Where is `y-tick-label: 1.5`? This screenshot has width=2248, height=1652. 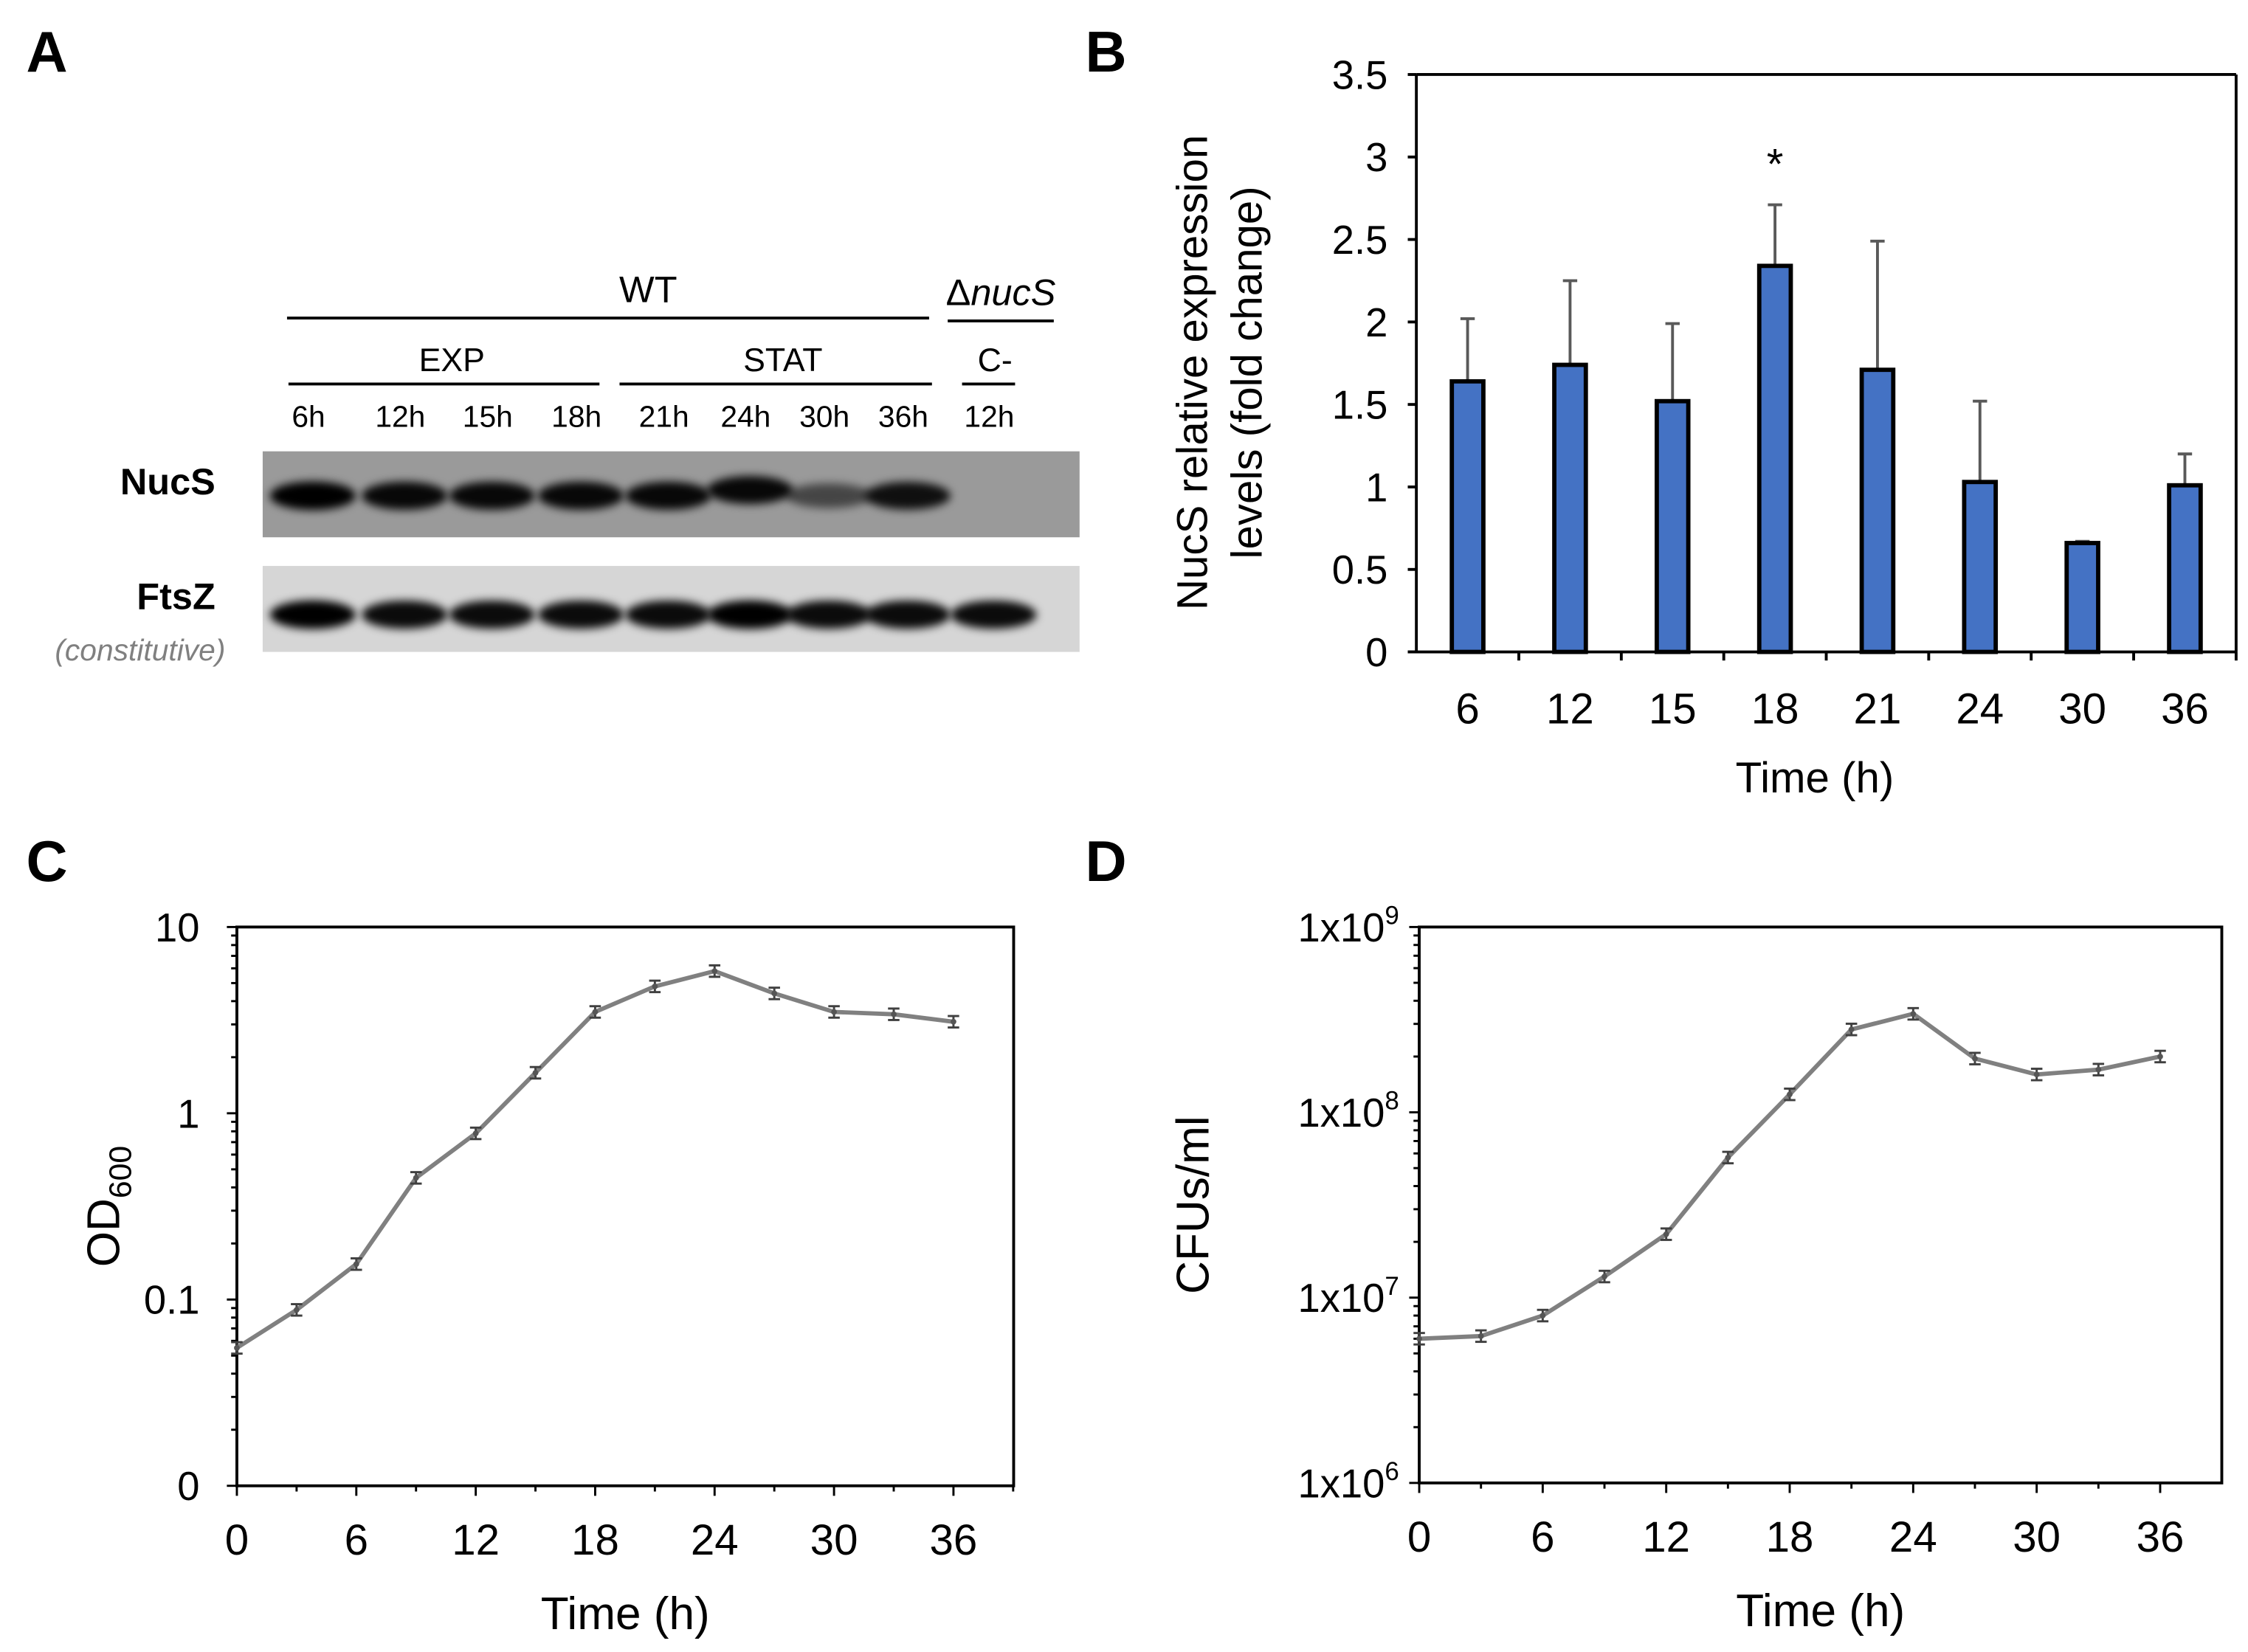
y-tick-label: 1.5 is located at coordinates (1360, 406).